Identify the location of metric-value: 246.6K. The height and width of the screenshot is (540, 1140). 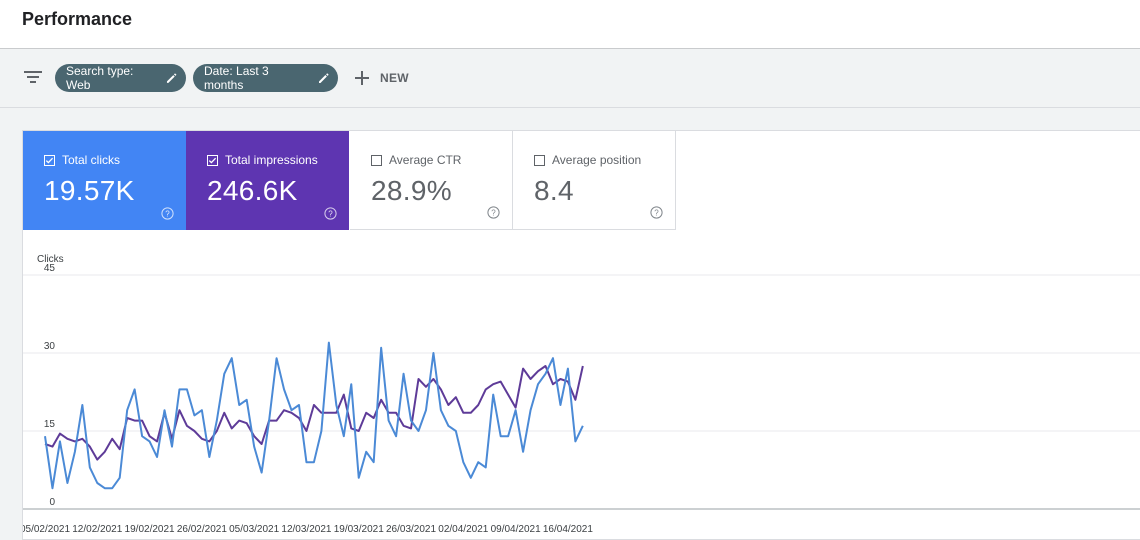
(252, 190).